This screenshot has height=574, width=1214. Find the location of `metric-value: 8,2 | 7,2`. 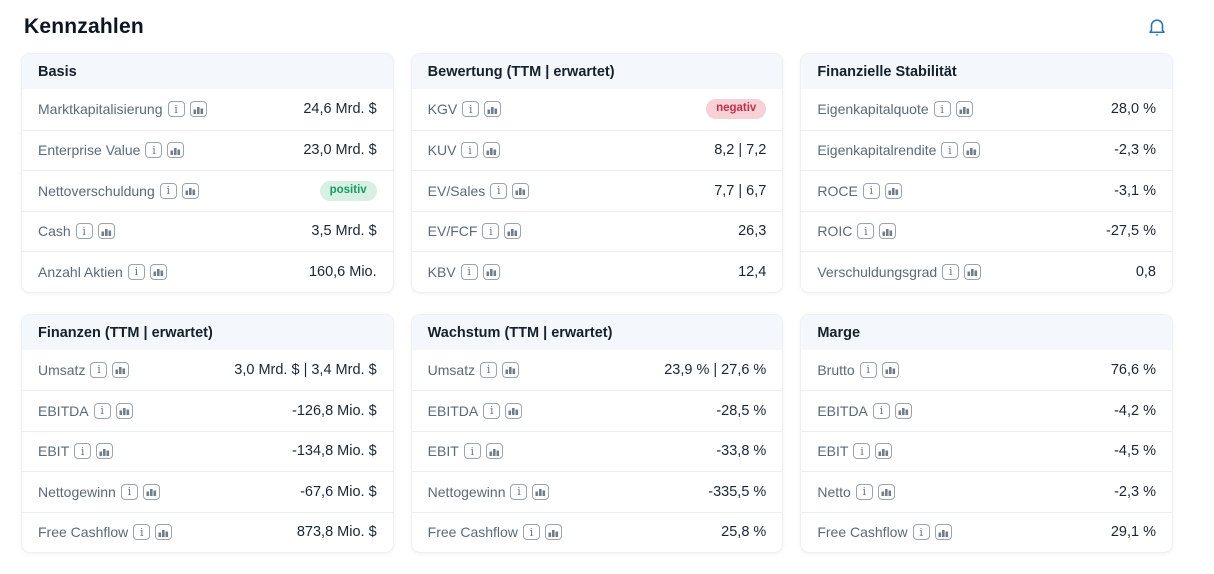

metric-value: 8,2 | 7,2 is located at coordinates (740, 150).